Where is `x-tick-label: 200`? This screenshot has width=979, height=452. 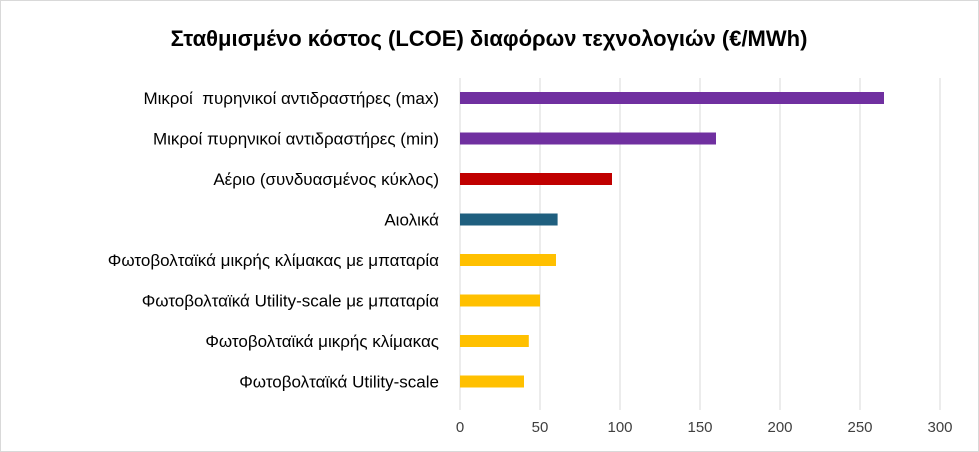
x-tick-label: 200 is located at coordinates (779, 427).